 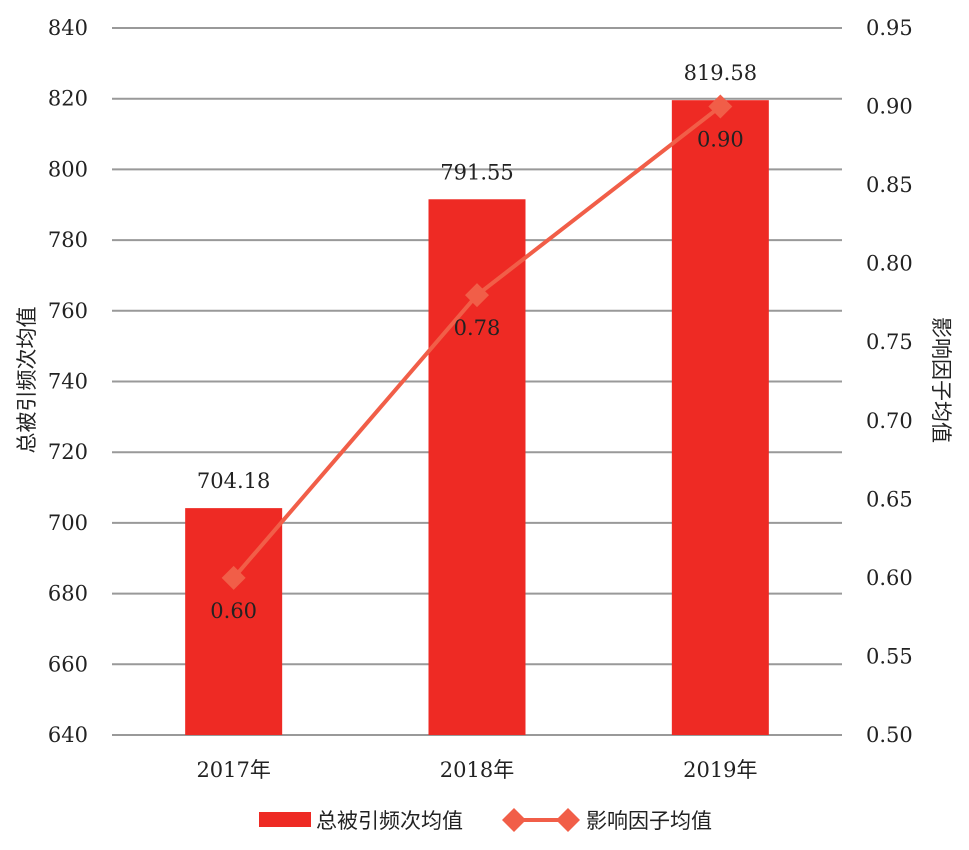 I want to click on left-axis-title: 总被引频次均值, so click(x=27, y=380).